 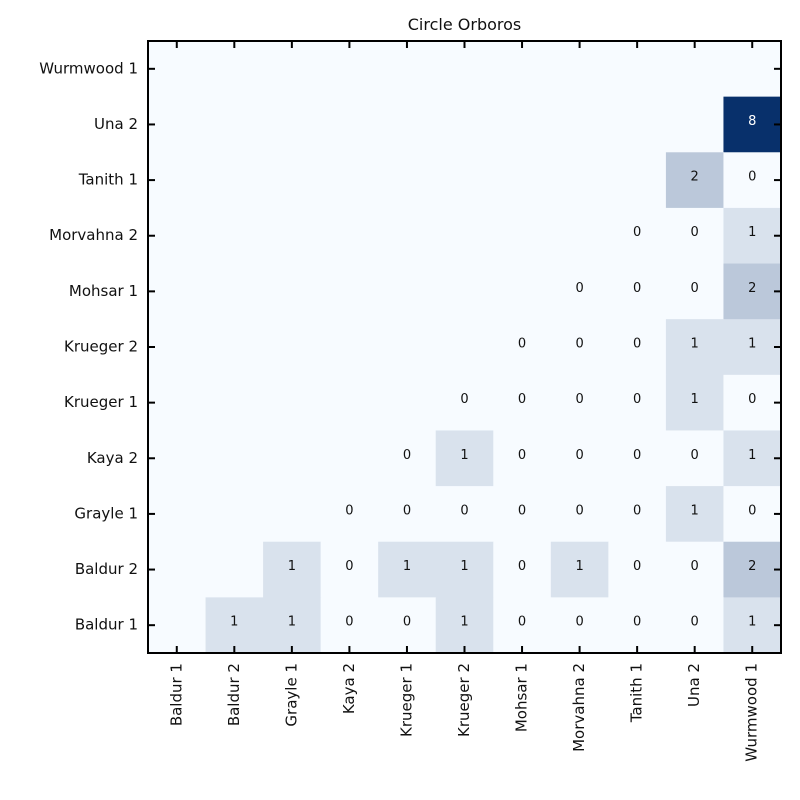 What do you see at coordinates (579, 707) in the screenshot?
I see `x-tick-label: Morvahna 2` at bounding box center [579, 707].